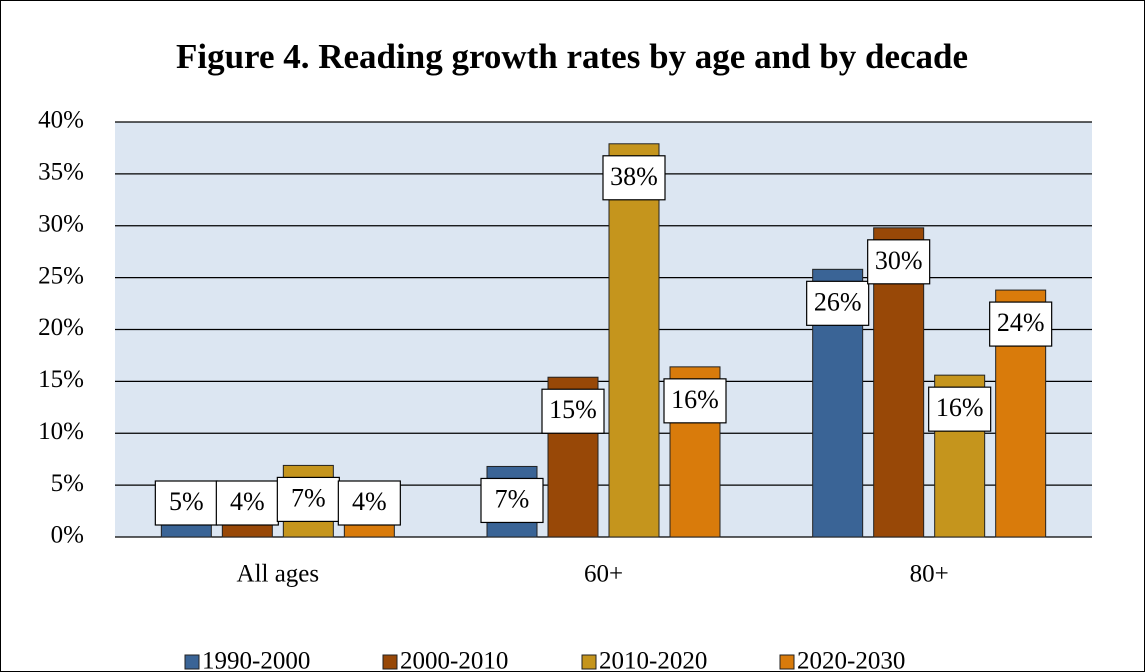  I want to click on y-tick-label: 25%, so click(61, 275).